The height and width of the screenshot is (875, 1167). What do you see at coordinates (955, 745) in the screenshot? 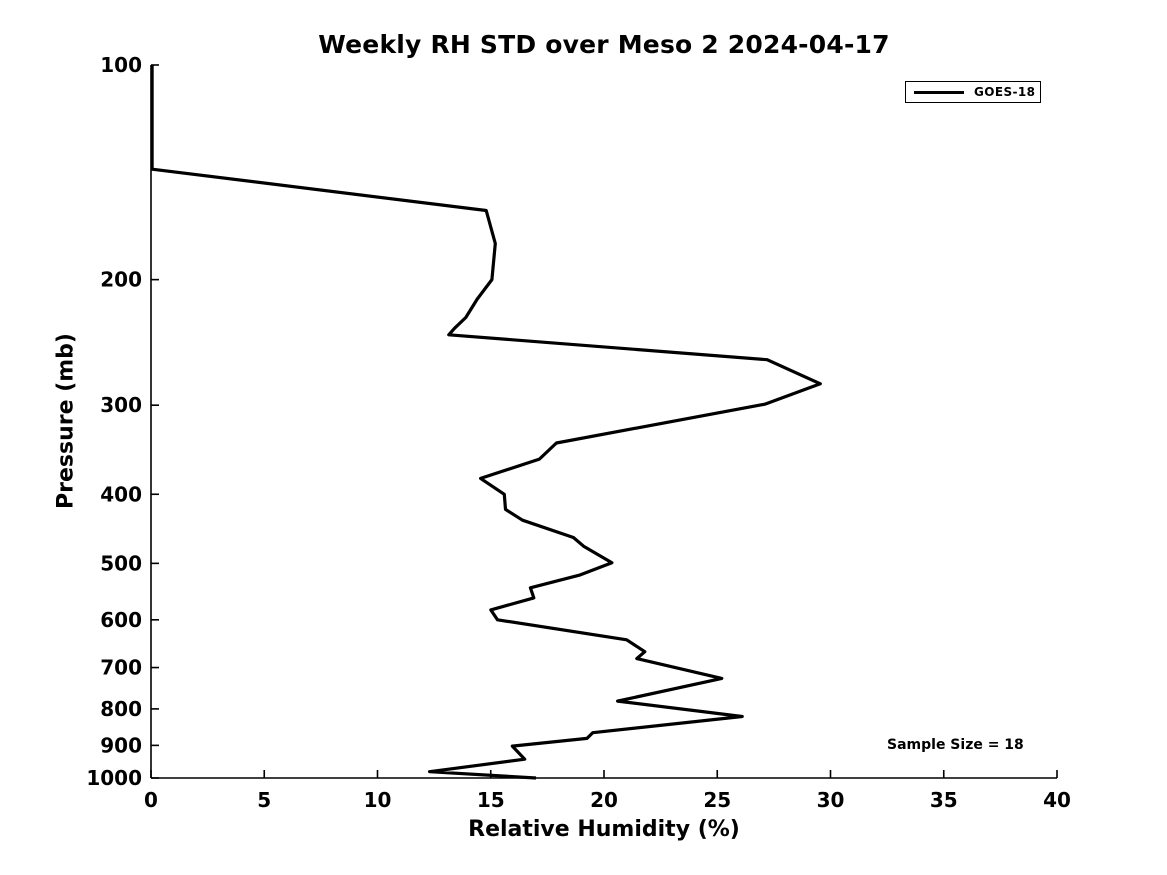
I see `sample-size-annotation: Sample Size = 18` at bounding box center [955, 745].